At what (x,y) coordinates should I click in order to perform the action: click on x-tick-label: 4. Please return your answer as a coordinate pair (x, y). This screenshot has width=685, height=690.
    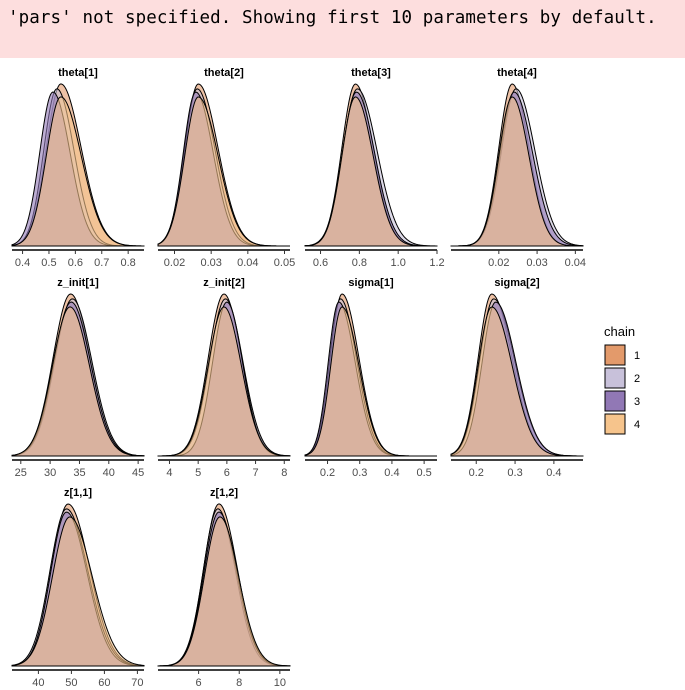
    Looking at the image, I should click on (169, 473).